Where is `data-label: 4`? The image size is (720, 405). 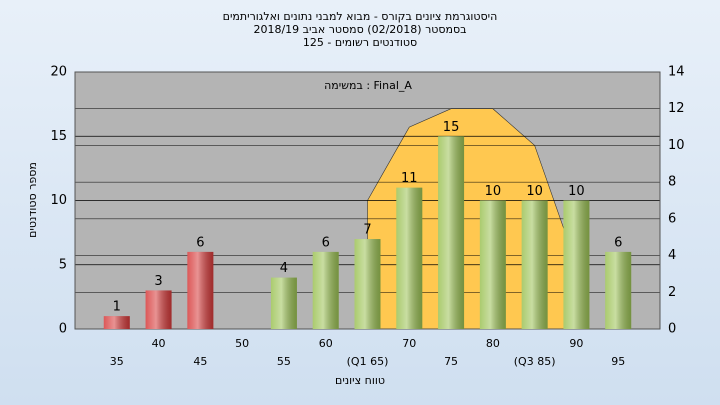
data-label: 4 is located at coordinates (284, 268).